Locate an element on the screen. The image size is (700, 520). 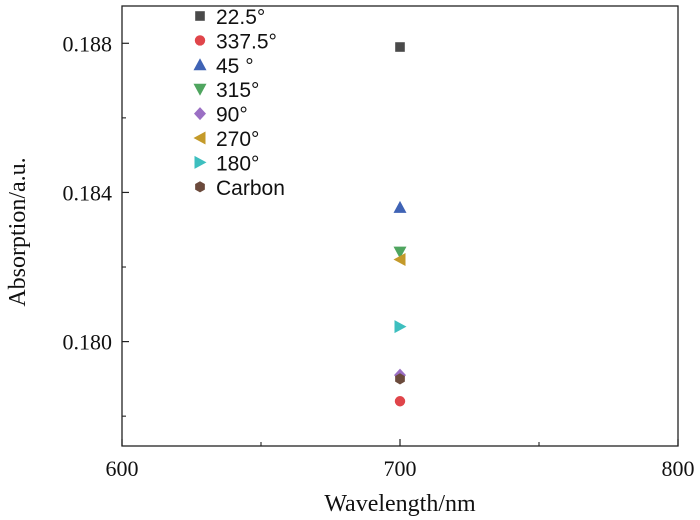
y-axis-ticks: 0.180 0.184 0.188 is located at coordinates (96, 224).